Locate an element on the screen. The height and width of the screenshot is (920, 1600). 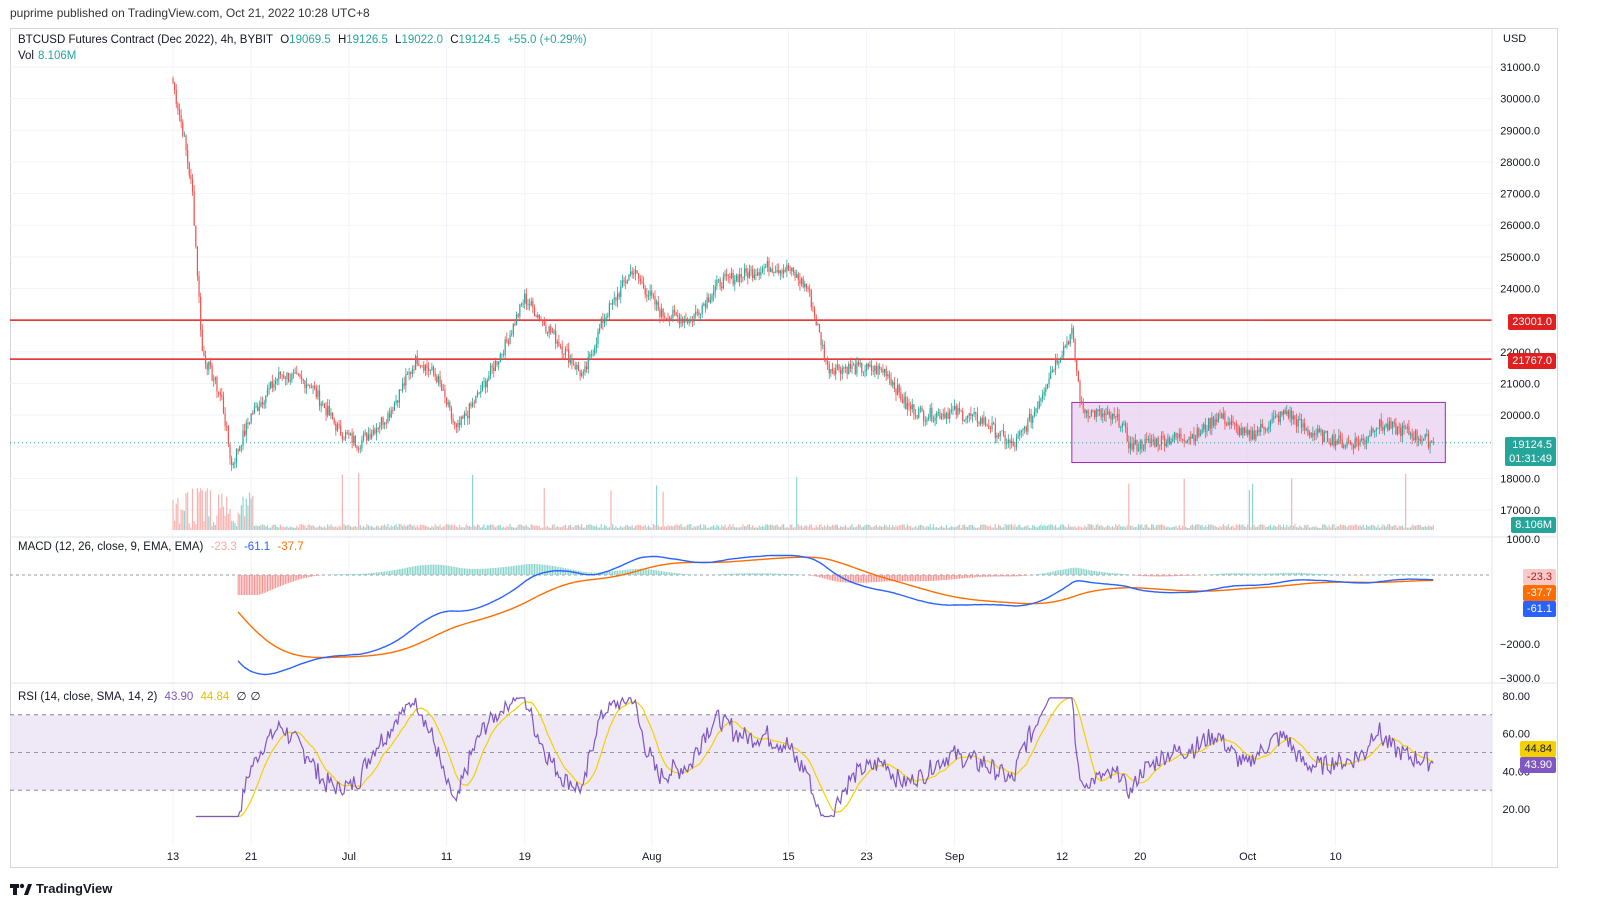
consolidation-range-box is located at coordinates (1258, 432).